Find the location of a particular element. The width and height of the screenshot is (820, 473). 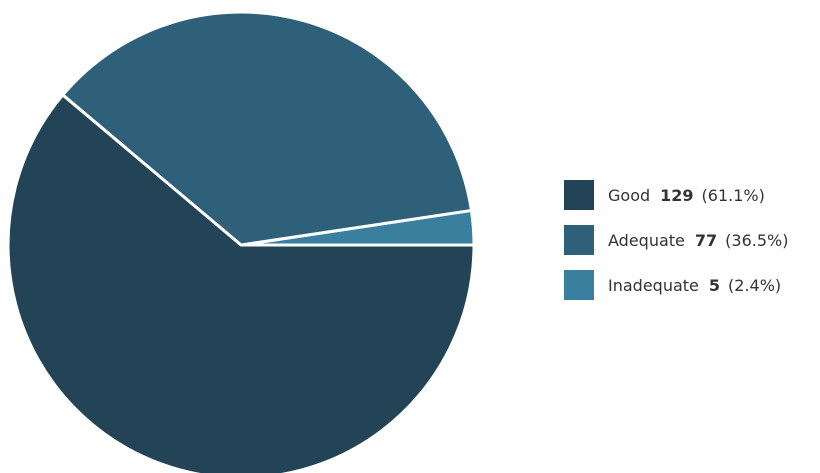

legend-item-good: Good 129 (61.1%) is located at coordinates (676, 195).